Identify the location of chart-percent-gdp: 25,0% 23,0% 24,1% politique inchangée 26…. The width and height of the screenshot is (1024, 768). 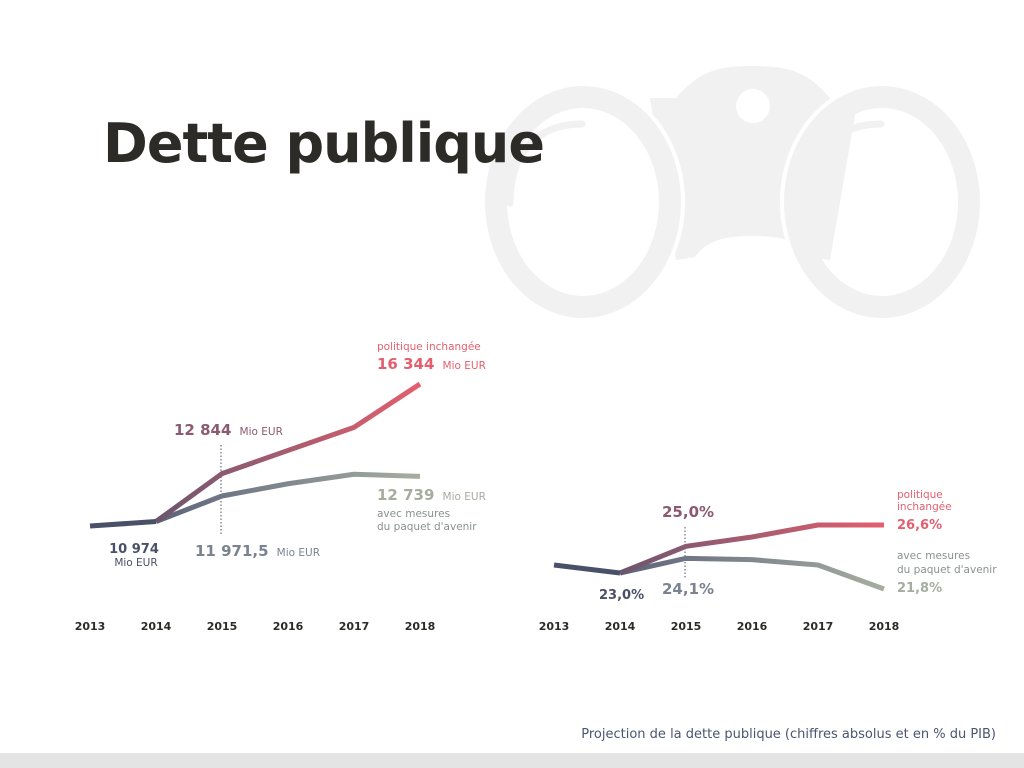
(768, 561).